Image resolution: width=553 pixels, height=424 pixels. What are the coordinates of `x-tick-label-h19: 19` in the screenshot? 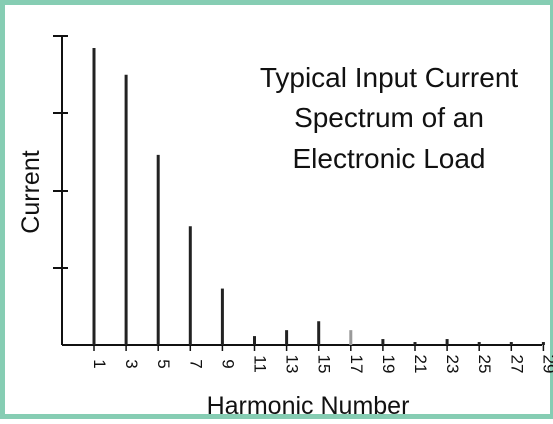 It's located at (388, 364).